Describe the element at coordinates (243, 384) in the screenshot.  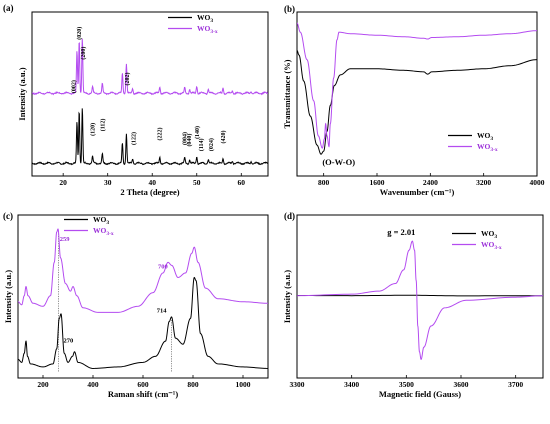
I see `x-tick-label-c: 1000` at that location.